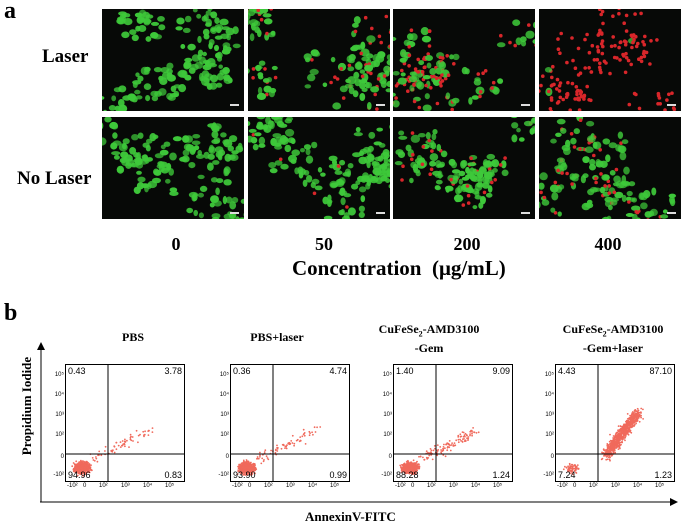 The height and width of the screenshot is (529, 685). What do you see at coordinates (77, 371) in the screenshot?
I see `quadrant-ul-value: 0.43` at bounding box center [77, 371].